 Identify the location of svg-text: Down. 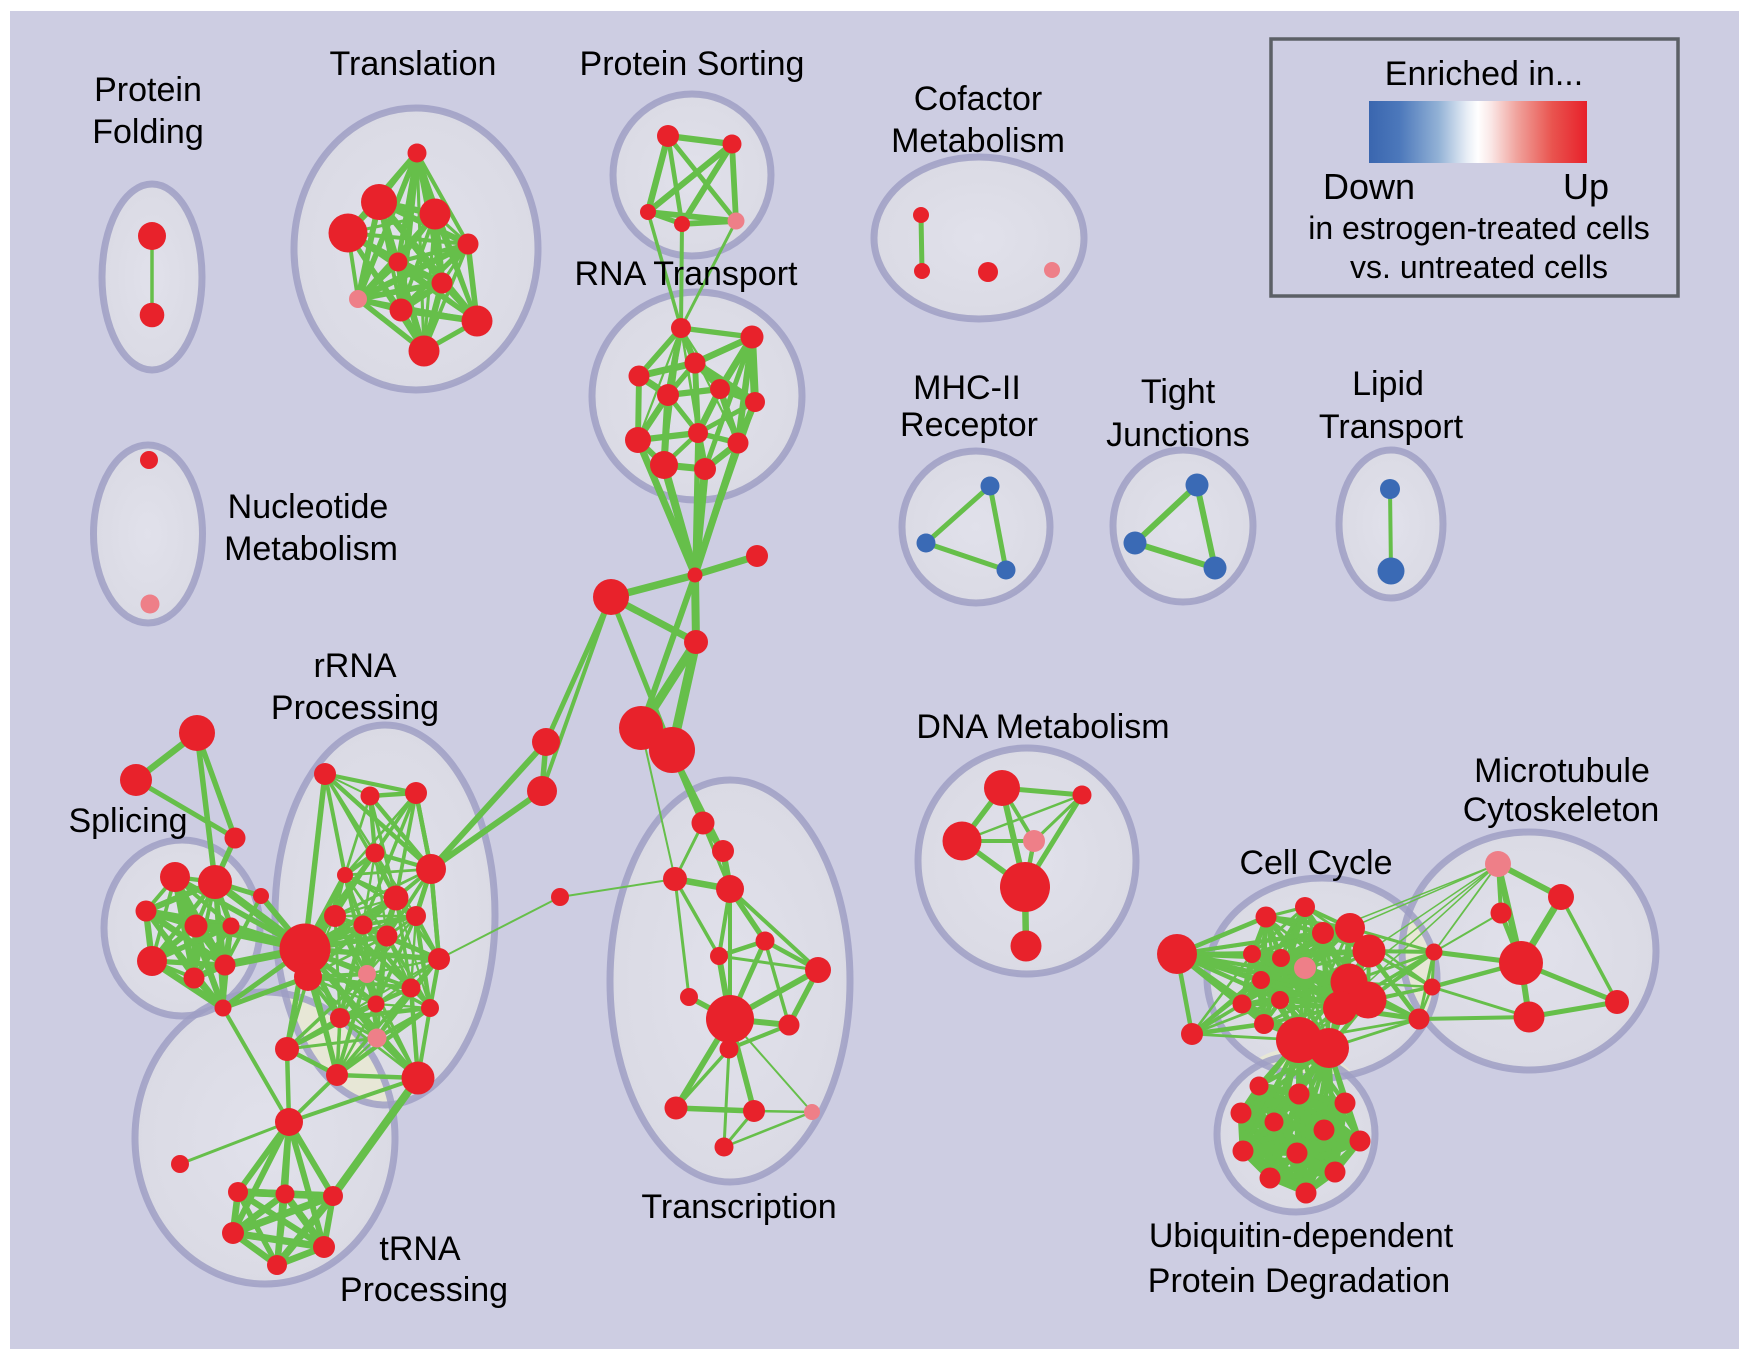
(1369, 186).